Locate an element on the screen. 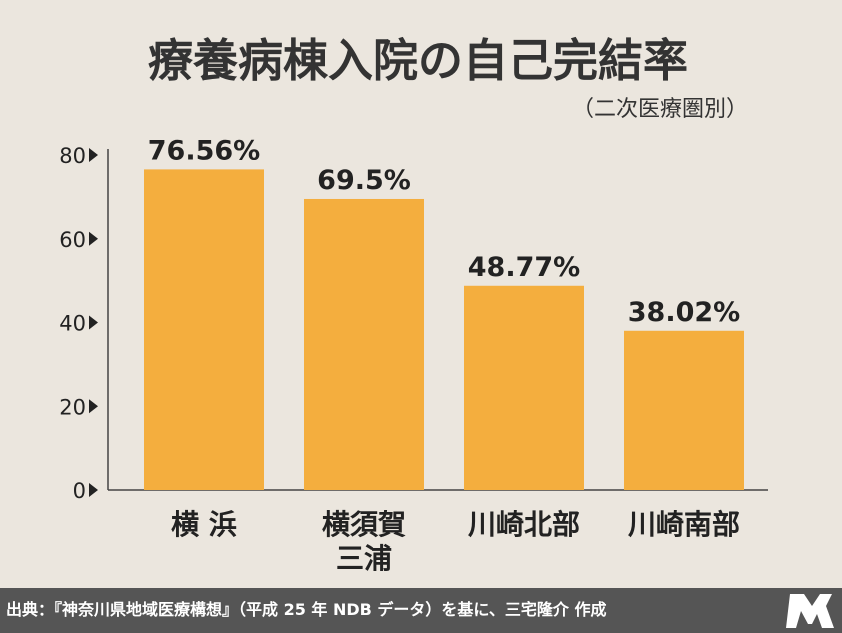 The image size is (842, 633). x-tick-label: 三浦 is located at coordinates (364, 558).